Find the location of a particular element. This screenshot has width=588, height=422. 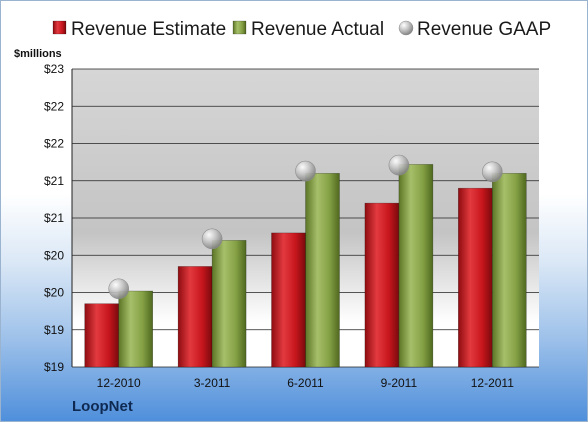

brand-label: LoopNet is located at coordinates (102, 406).